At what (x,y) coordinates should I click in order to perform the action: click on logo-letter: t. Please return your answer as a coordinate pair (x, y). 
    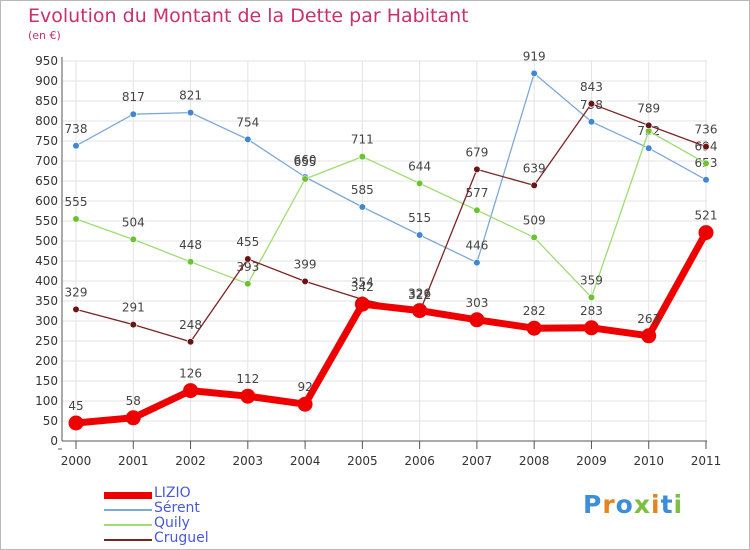
    Looking at the image, I should click on (667, 504).